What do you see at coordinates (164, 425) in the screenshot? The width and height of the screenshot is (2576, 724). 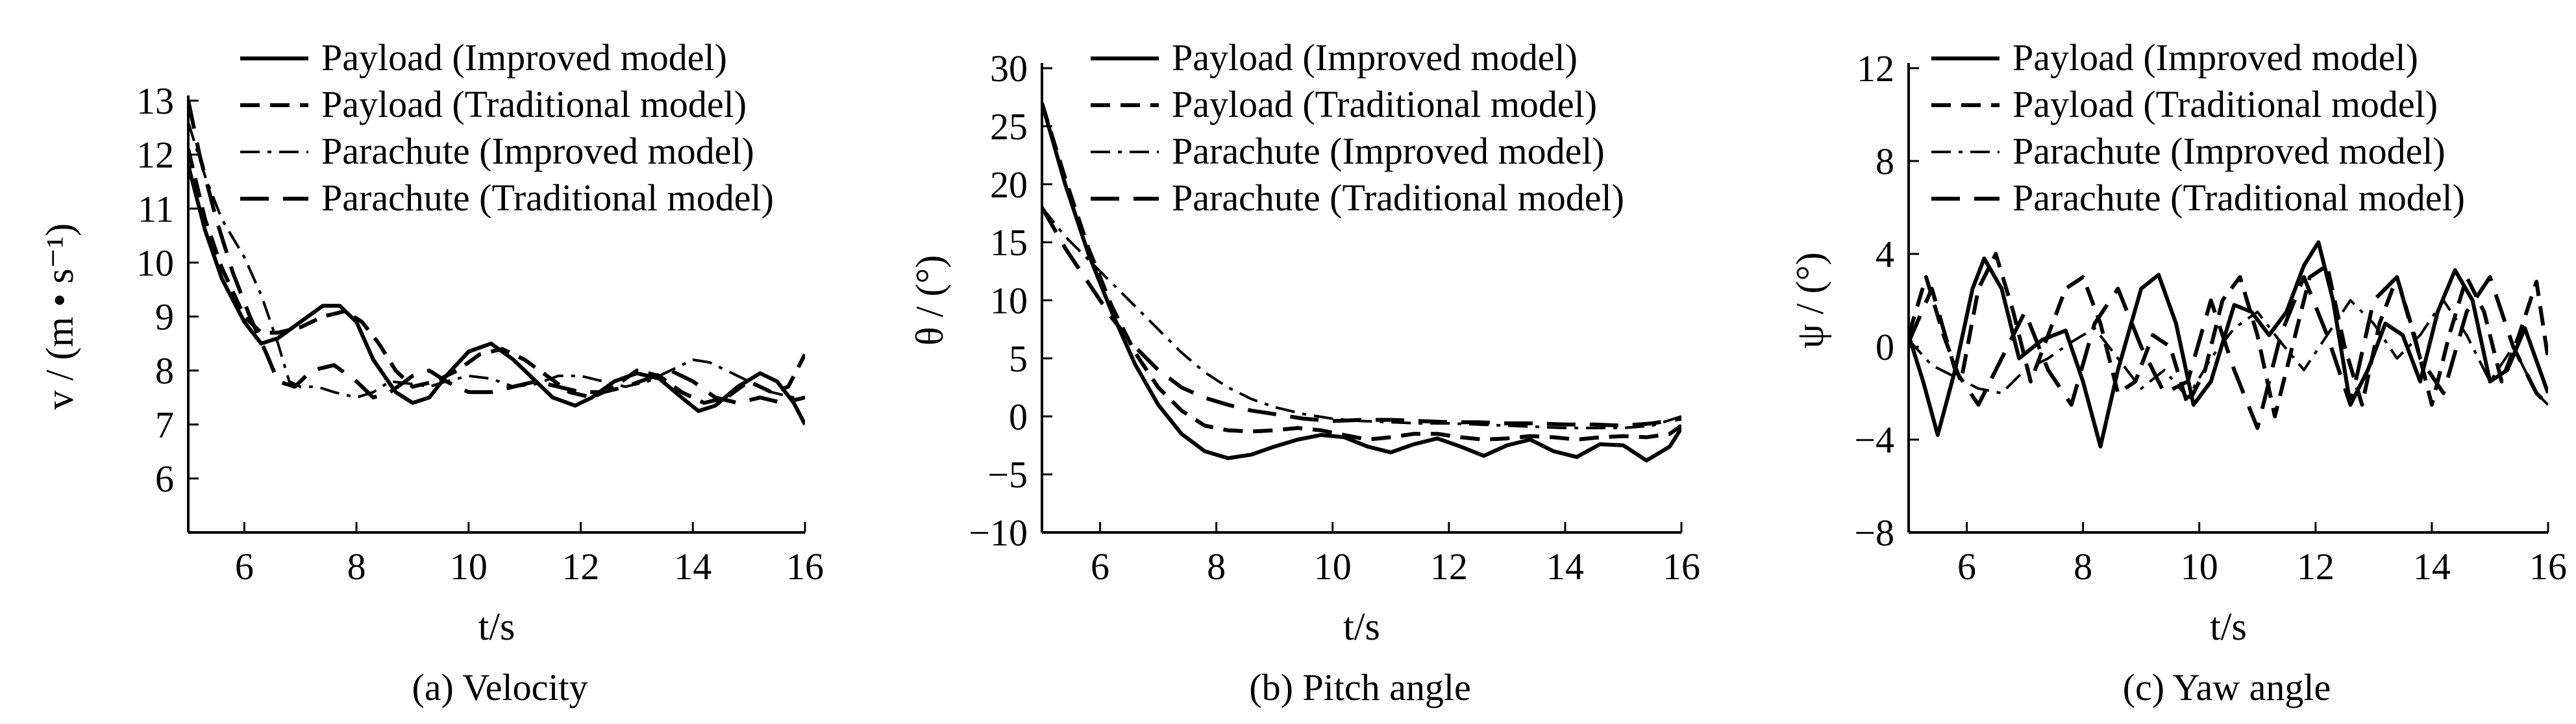 I see `y-tick-label: 7` at bounding box center [164, 425].